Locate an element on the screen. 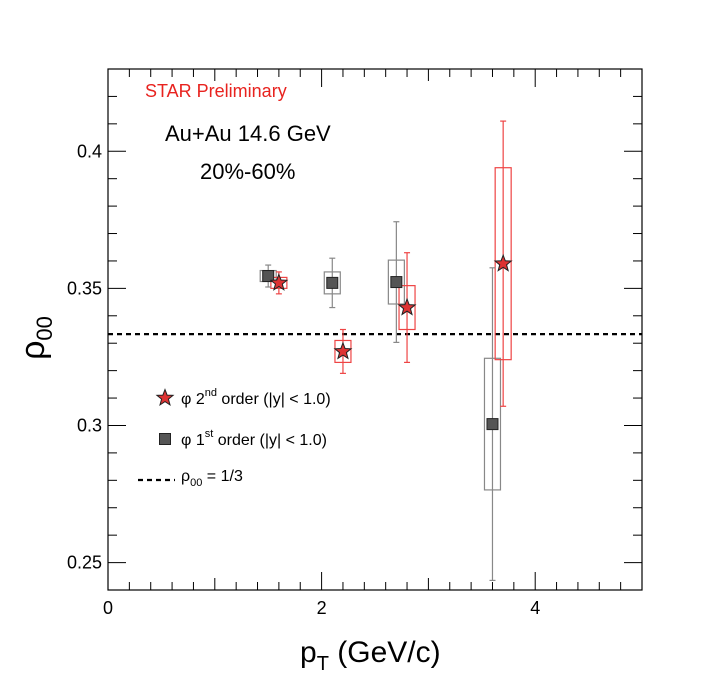  y-tick-label: 0.4 is located at coordinates (89, 151).